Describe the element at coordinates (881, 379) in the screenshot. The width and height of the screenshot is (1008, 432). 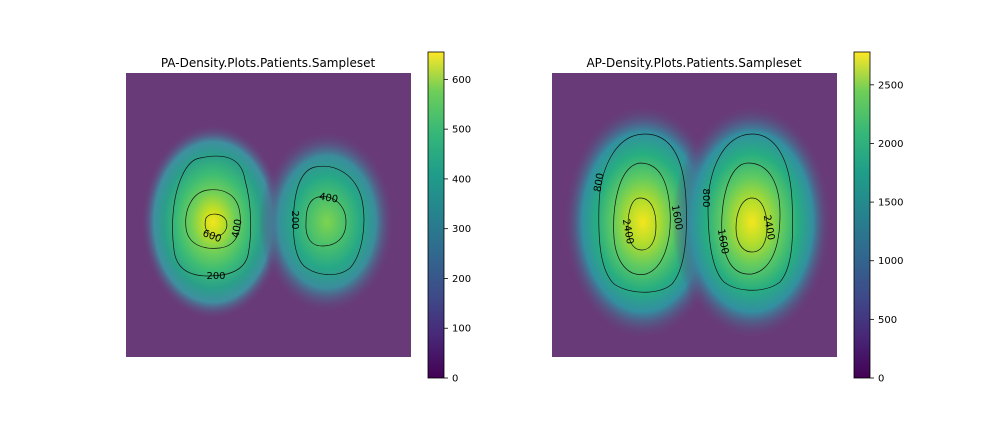
I see `ap-colorbar-tick-label: 0` at that location.